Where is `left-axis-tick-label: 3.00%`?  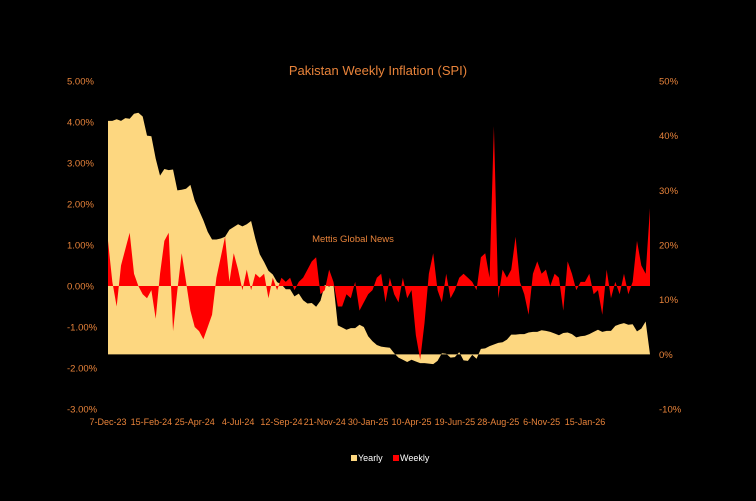
left-axis-tick-label: 3.00% is located at coordinates (80, 164).